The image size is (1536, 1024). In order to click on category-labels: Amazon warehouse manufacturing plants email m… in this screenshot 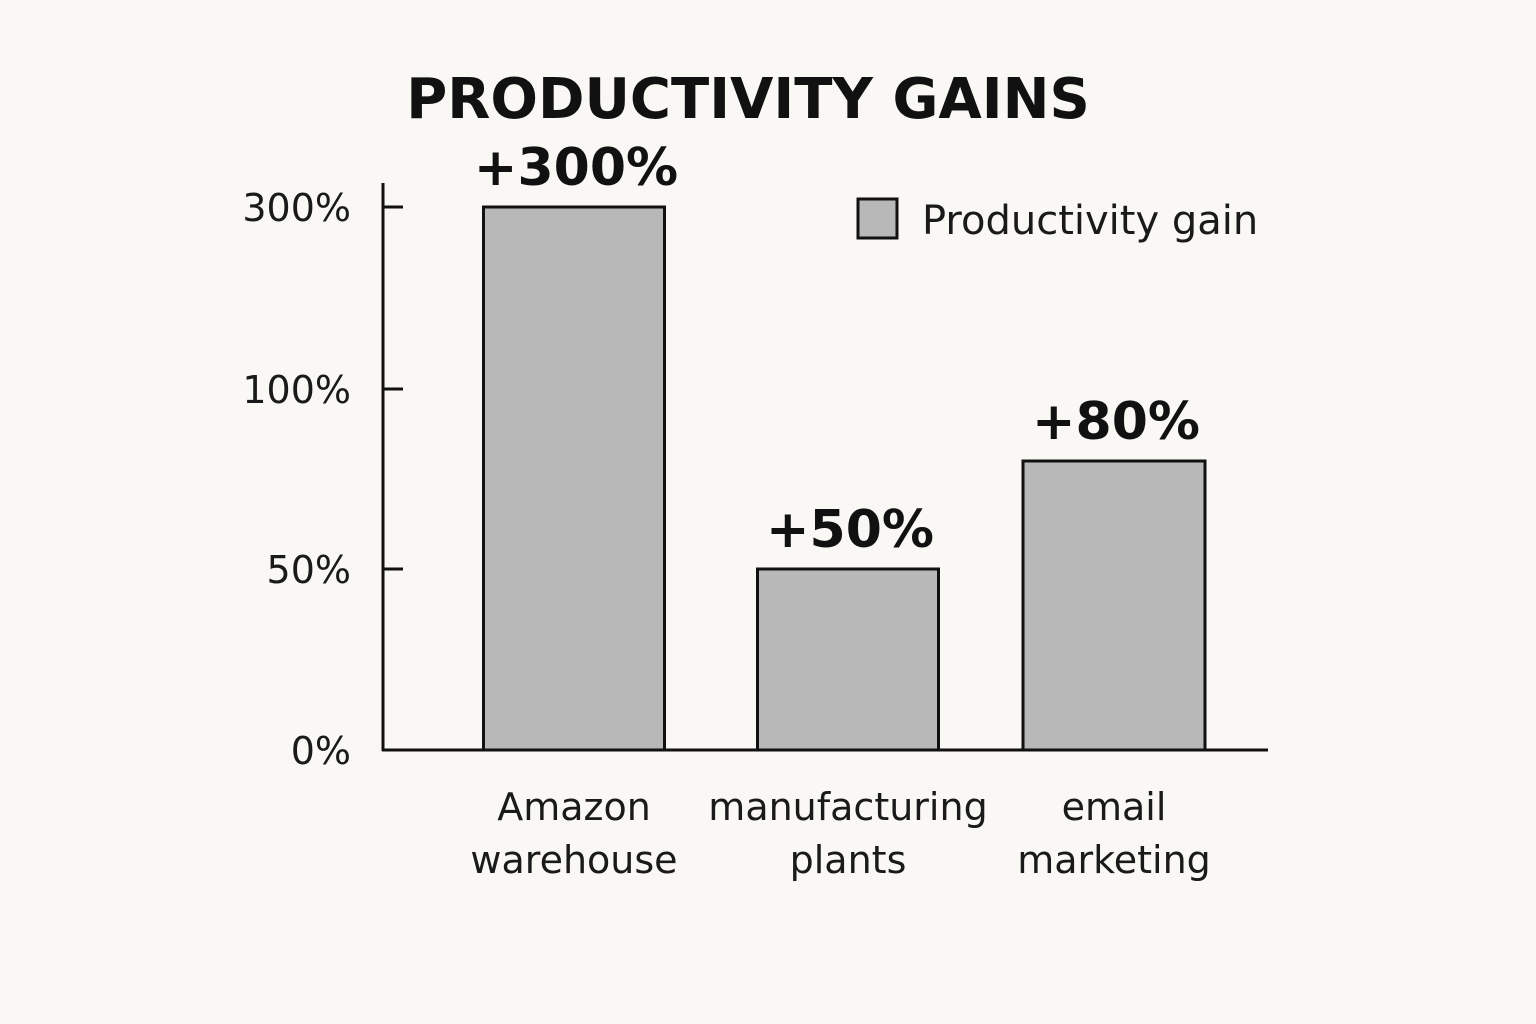, I will do `click(840, 833)`.